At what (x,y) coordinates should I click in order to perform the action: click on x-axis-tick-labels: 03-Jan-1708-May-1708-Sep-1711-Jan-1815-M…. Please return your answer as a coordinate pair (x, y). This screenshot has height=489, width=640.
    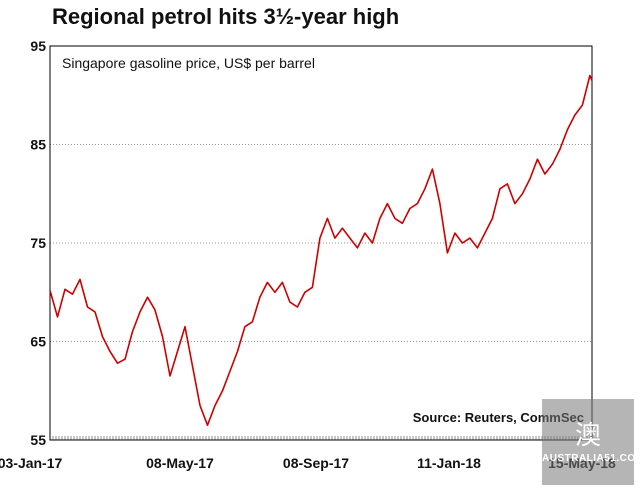
    Looking at the image, I should click on (308, 463).